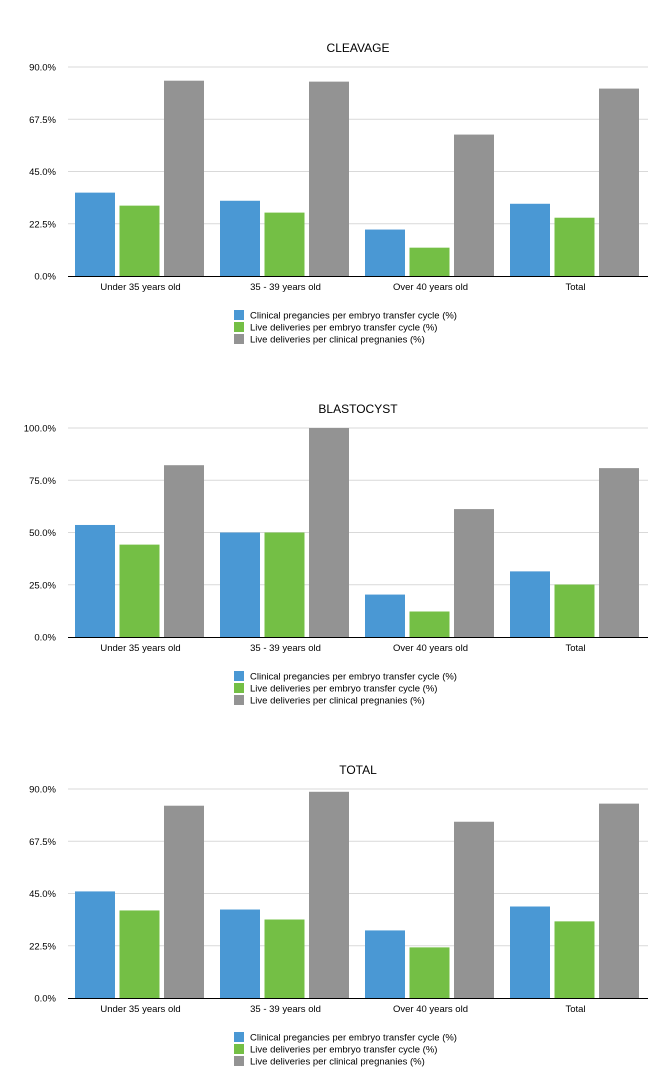 The height and width of the screenshot is (1078, 670). What do you see at coordinates (42, 481) in the screenshot?
I see `y-tick-label: 75.0%` at bounding box center [42, 481].